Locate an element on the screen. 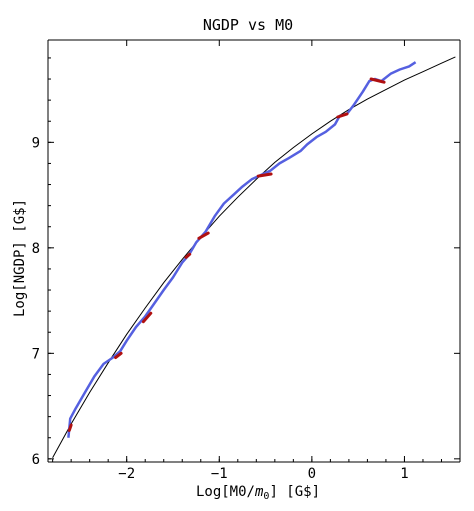 The image size is (474, 511). y-tick-label-3: 9 is located at coordinates (36, 143).